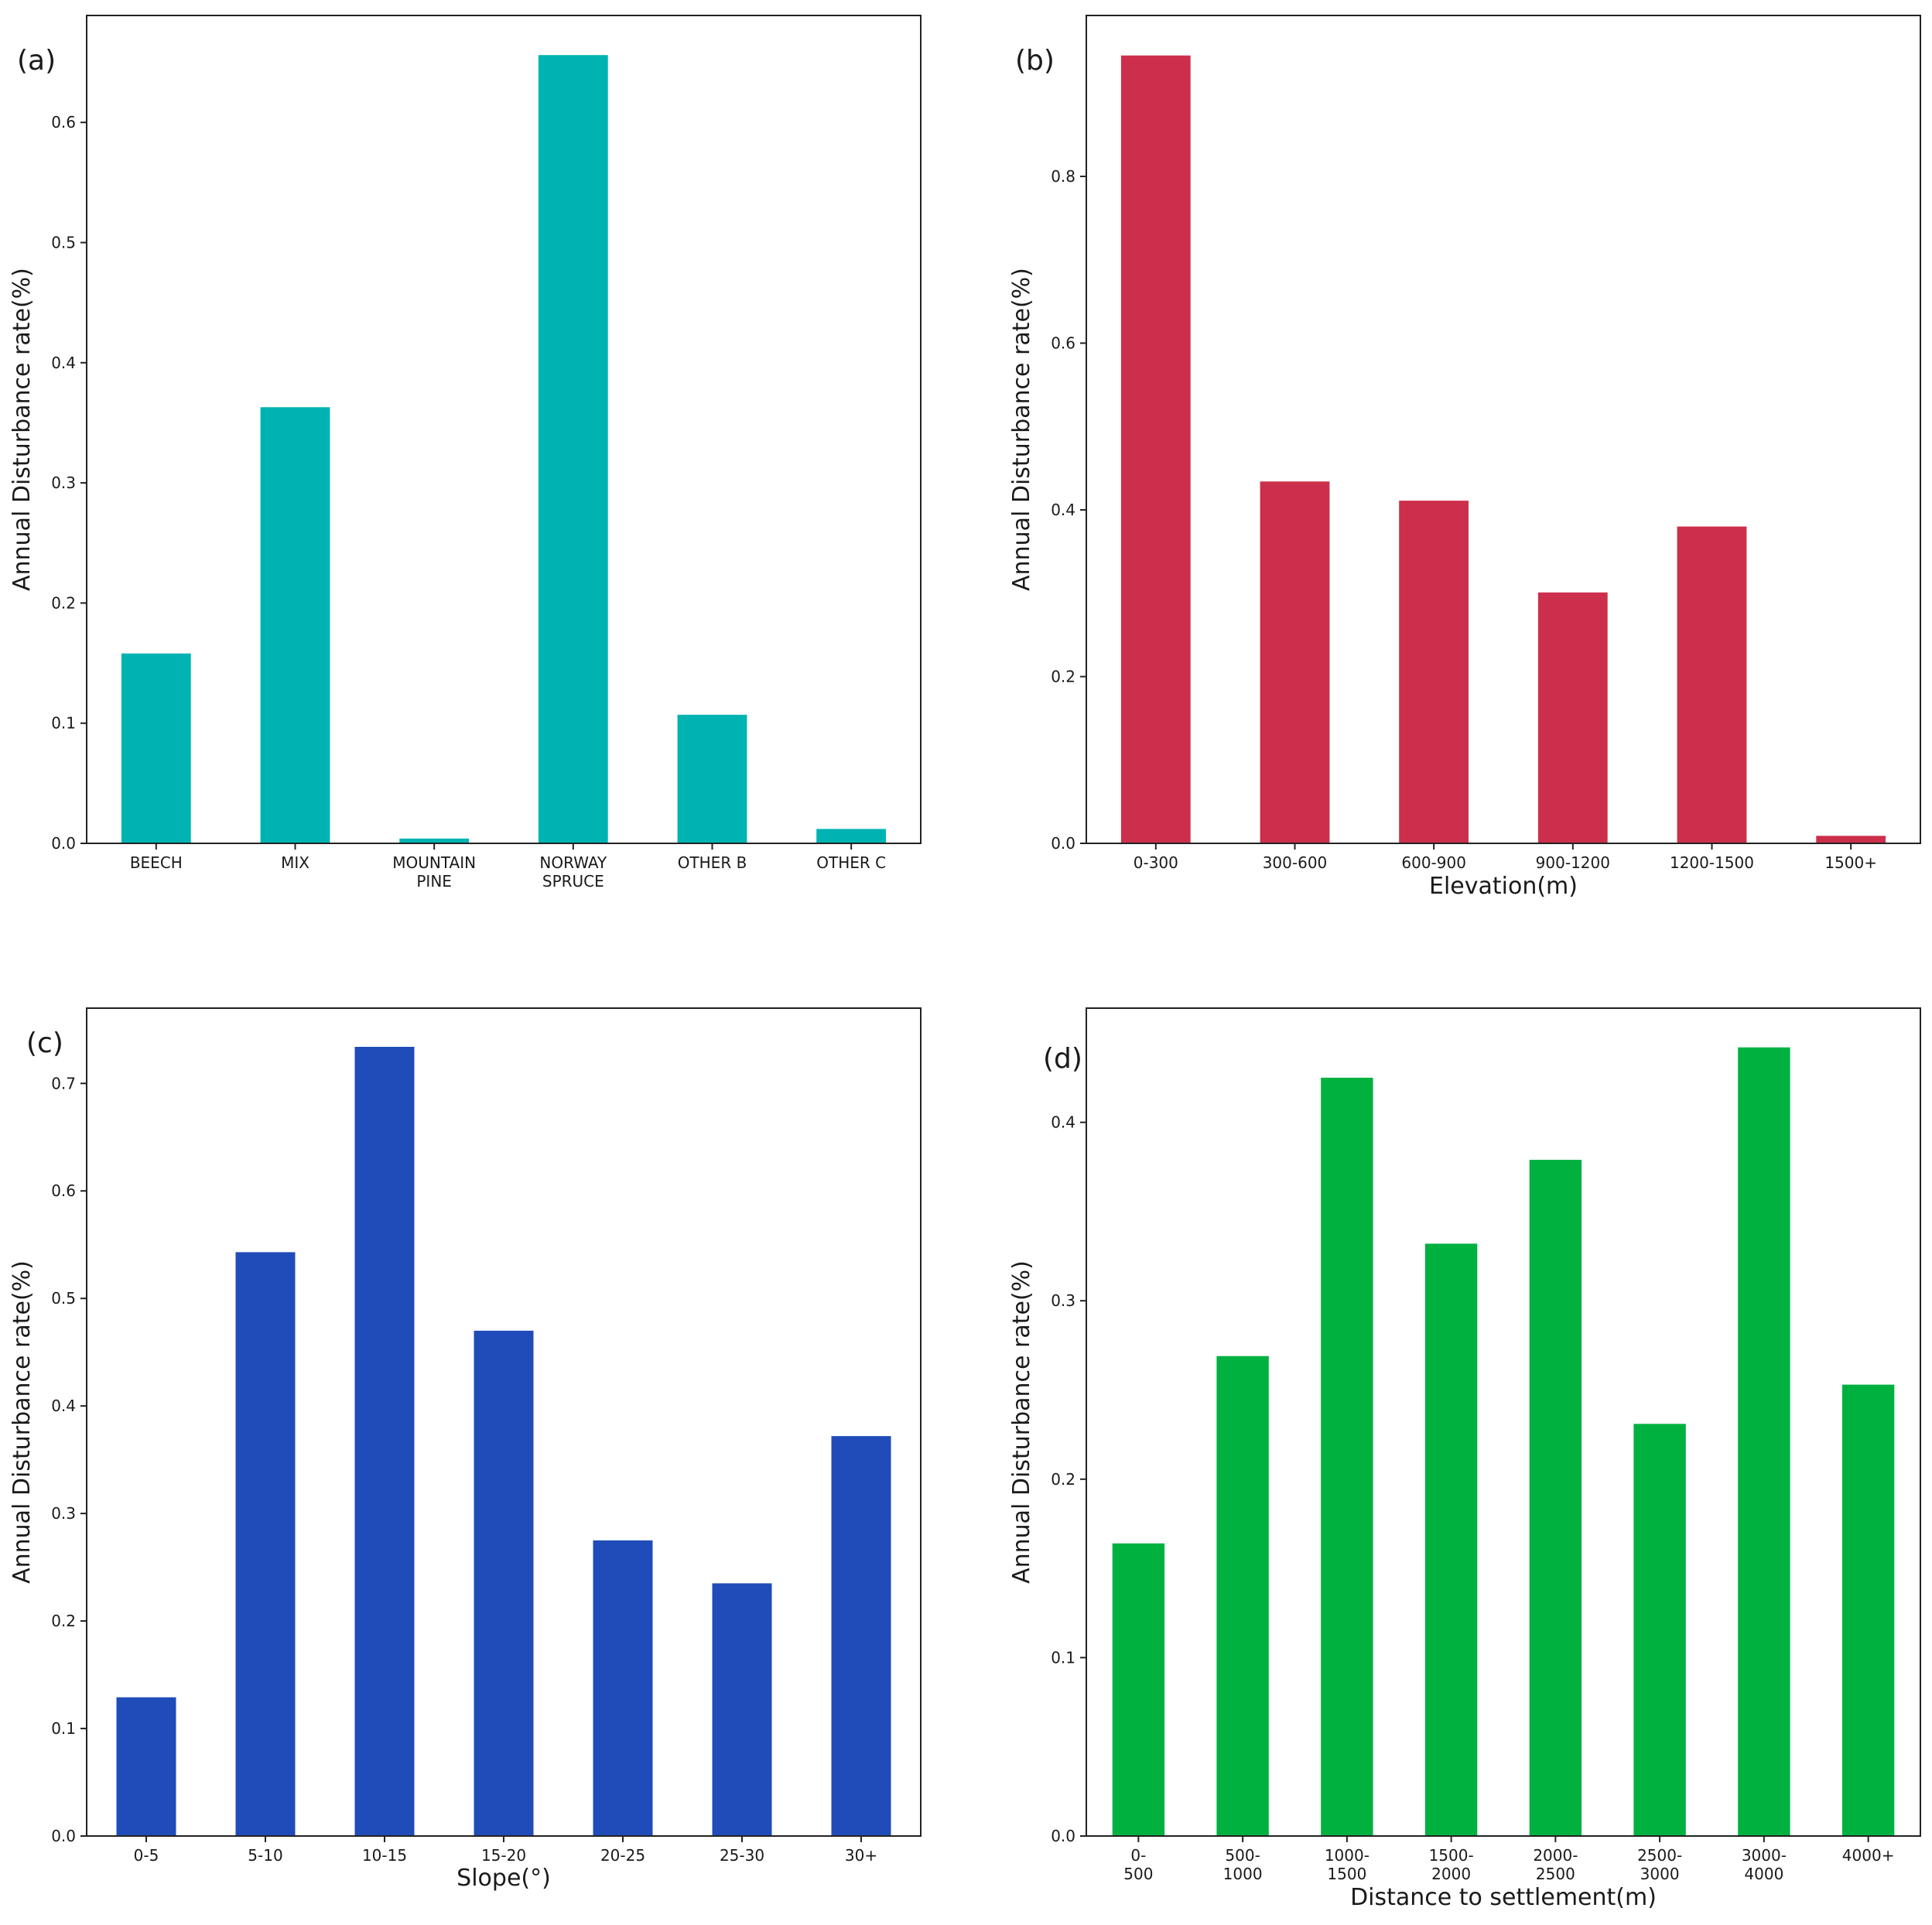  What do you see at coordinates (1347, 1855) in the screenshot?
I see `x-tick-label: 1000-` at bounding box center [1347, 1855].